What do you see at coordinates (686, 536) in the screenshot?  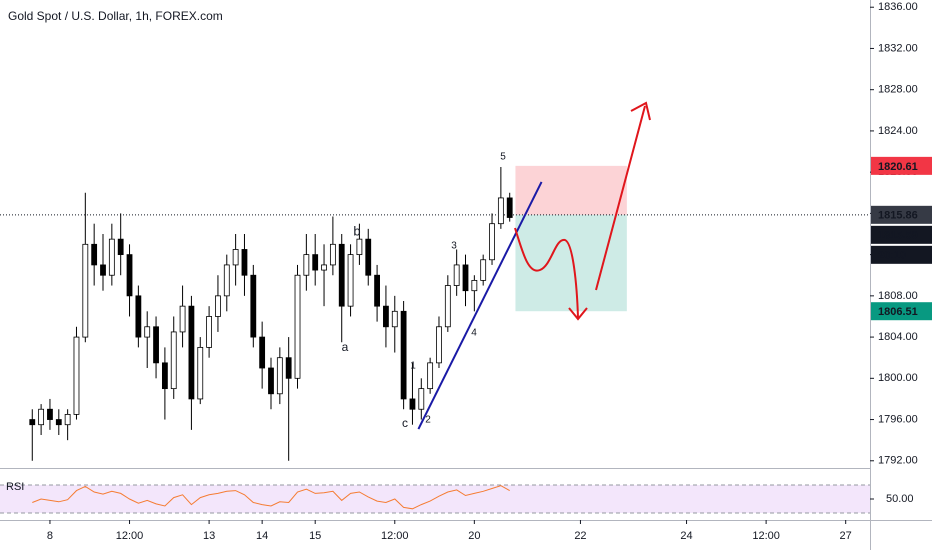 I see `x-tick-label: 24` at bounding box center [686, 536].